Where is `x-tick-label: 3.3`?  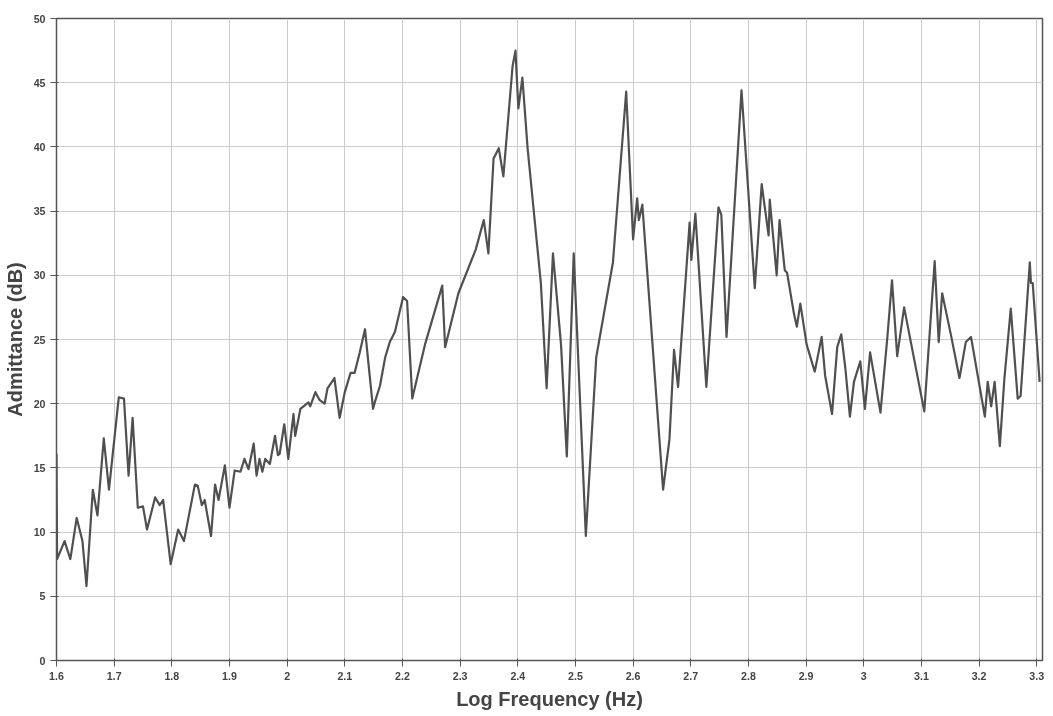
x-tick-label: 3.3 is located at coordinates (1037, 675).